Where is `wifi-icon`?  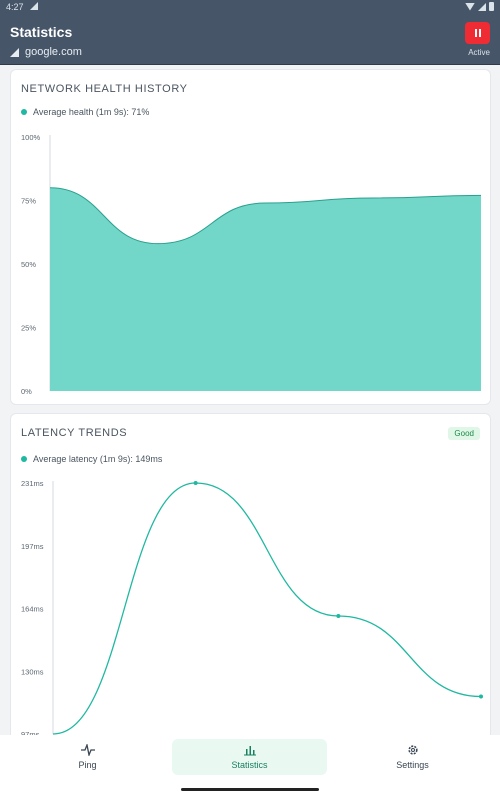 wifi-icon is located at coordinates (470, 6).